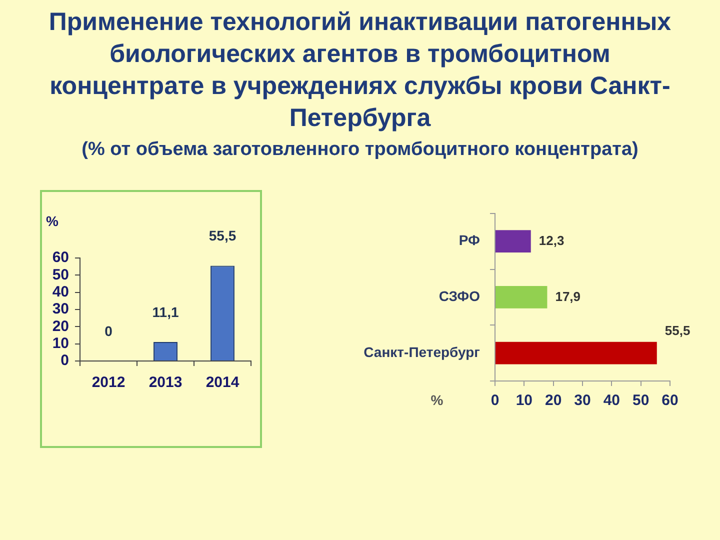 This screenshot has height=540, width=720. Describe the element at coordinates (108, 330) in the screenshot. I see `data-label: 0` at that location.